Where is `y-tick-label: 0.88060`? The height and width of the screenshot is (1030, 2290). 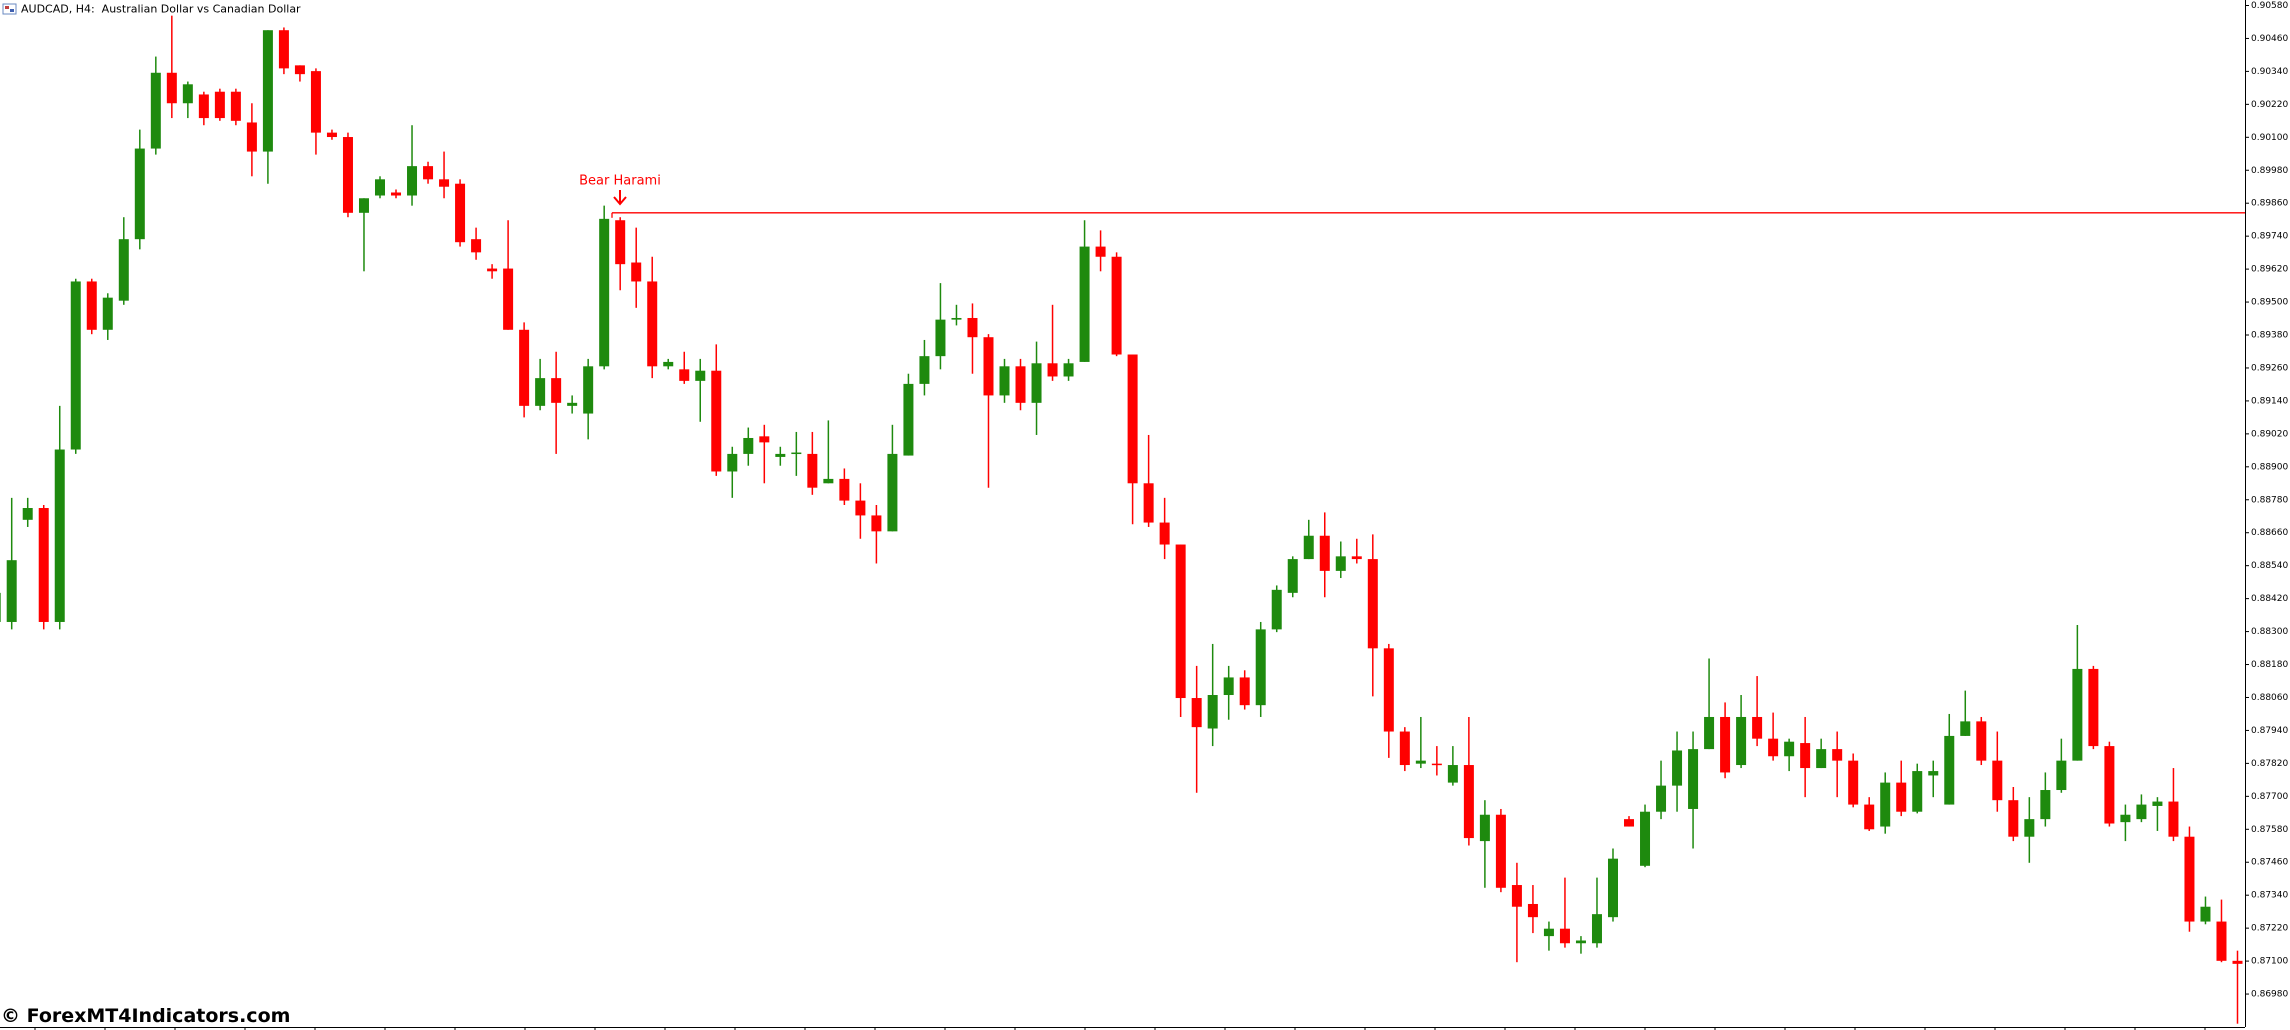
y-tick-label: 0.88060 is located at coordinates (2269, 698).